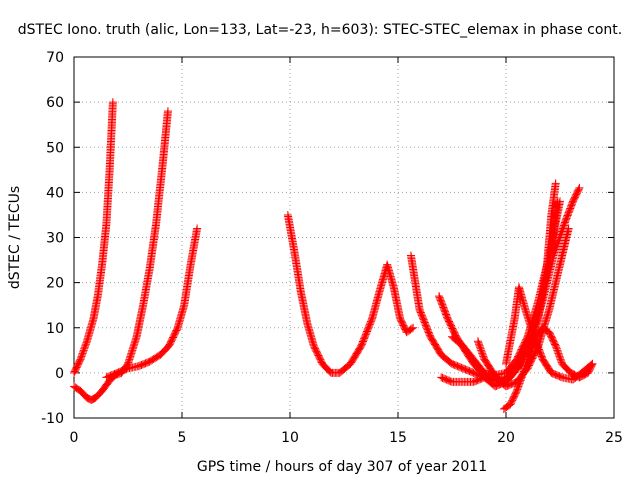  I want to click on y-axis-label: dSTEC / TECUs, so click(15, 237).